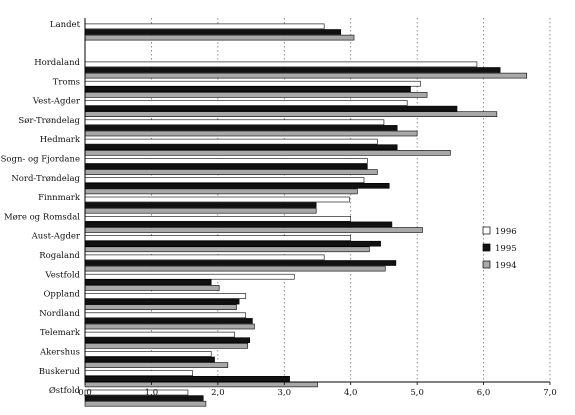  Describe the element at coordinates (317, 390) in the screenshot. I see `x-tick-labels: 0,0 1,0 2,0 3,0 4,0 5,0 6,0 7,0` at that location.